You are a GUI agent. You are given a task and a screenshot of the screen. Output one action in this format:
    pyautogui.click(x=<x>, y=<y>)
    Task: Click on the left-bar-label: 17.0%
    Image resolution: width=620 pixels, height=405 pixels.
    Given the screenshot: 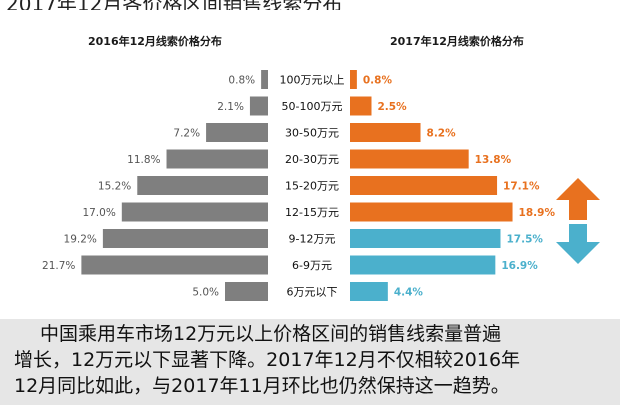 What is the action you would take?
    pyautogui.click(x=98, y=213)
    